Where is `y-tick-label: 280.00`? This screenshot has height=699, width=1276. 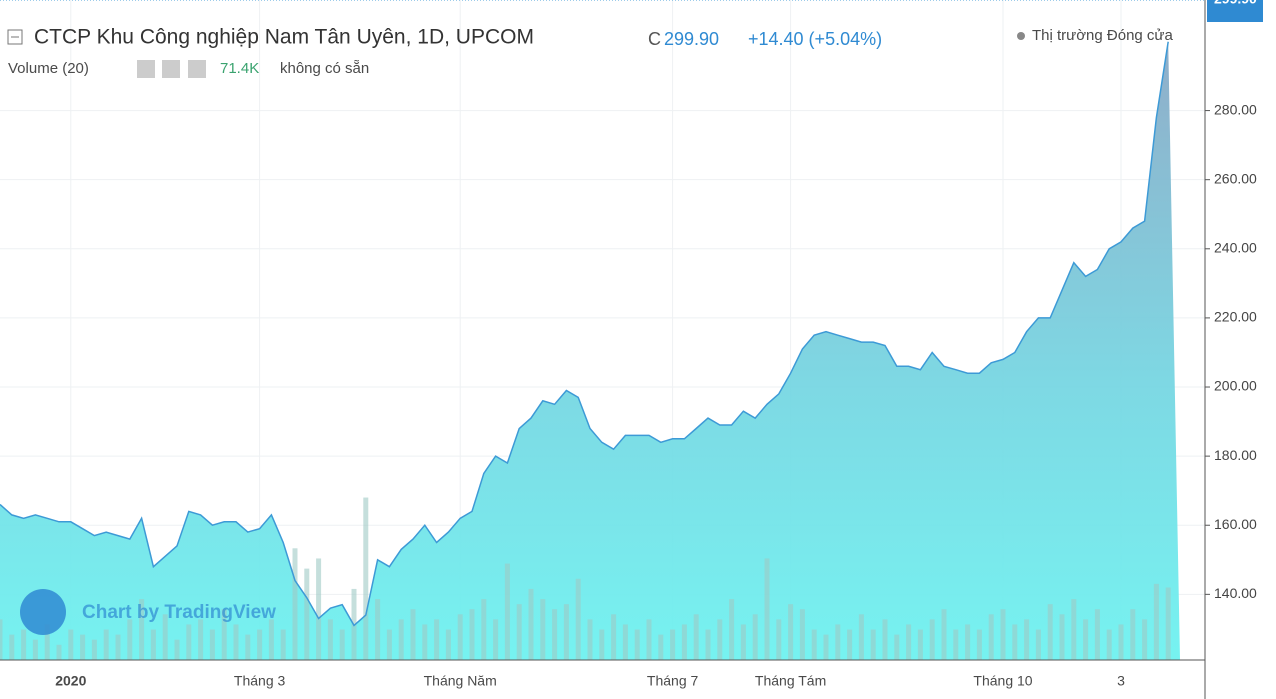 y-tick-label: 280.00 is located at coordinates (1235, 109).